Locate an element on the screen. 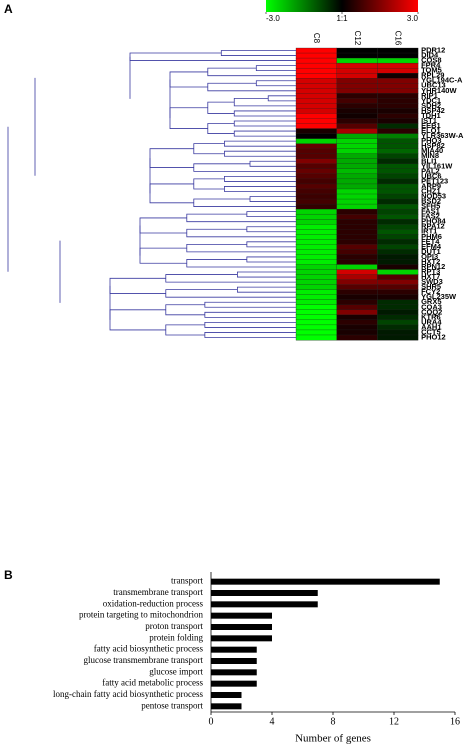 The height and width of the screenshot is (745, 474). category-label: fatty acid biosynthetic process is located at coordinates (149, 649).